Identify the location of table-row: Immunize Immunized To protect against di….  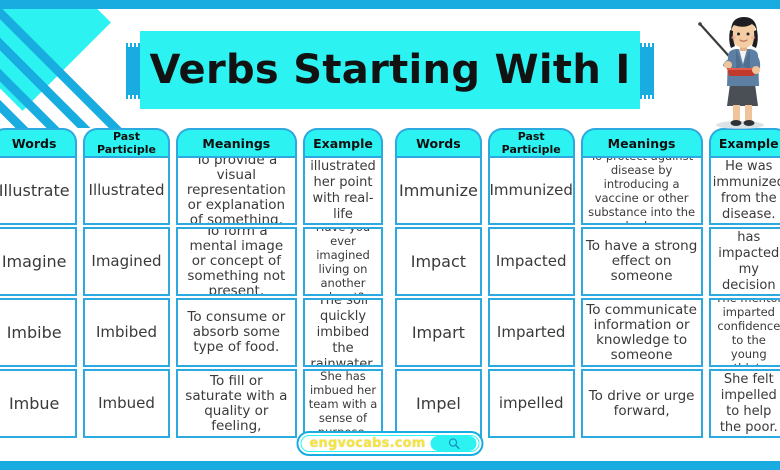
(586, 190).